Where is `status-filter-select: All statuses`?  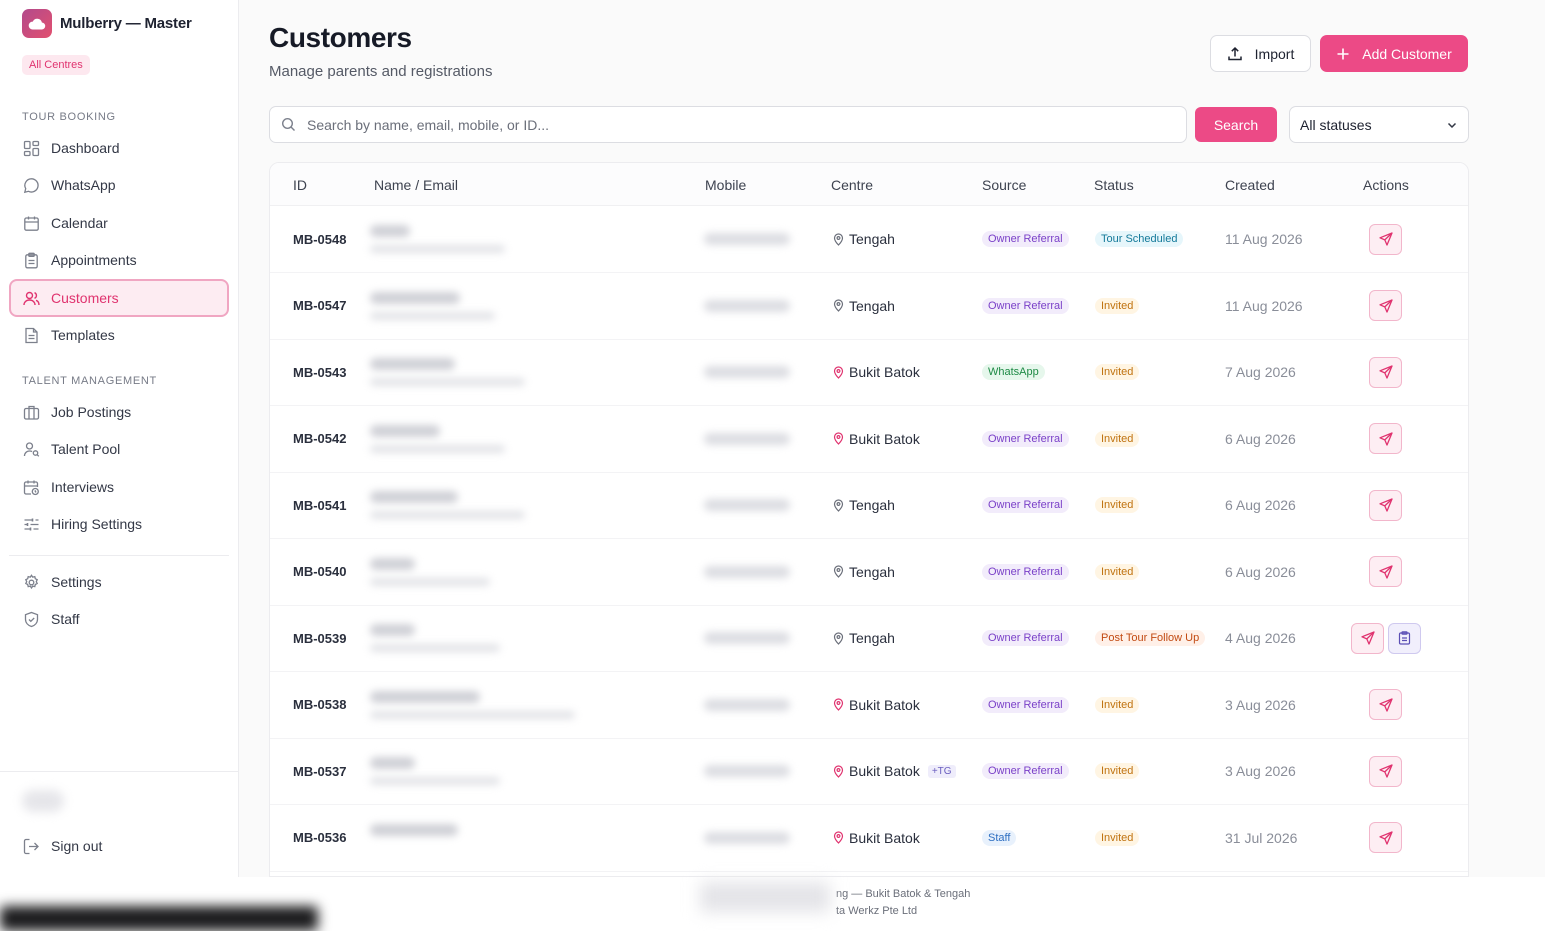
status-filter-select: All statuses is located at coordinates (1379, 124).